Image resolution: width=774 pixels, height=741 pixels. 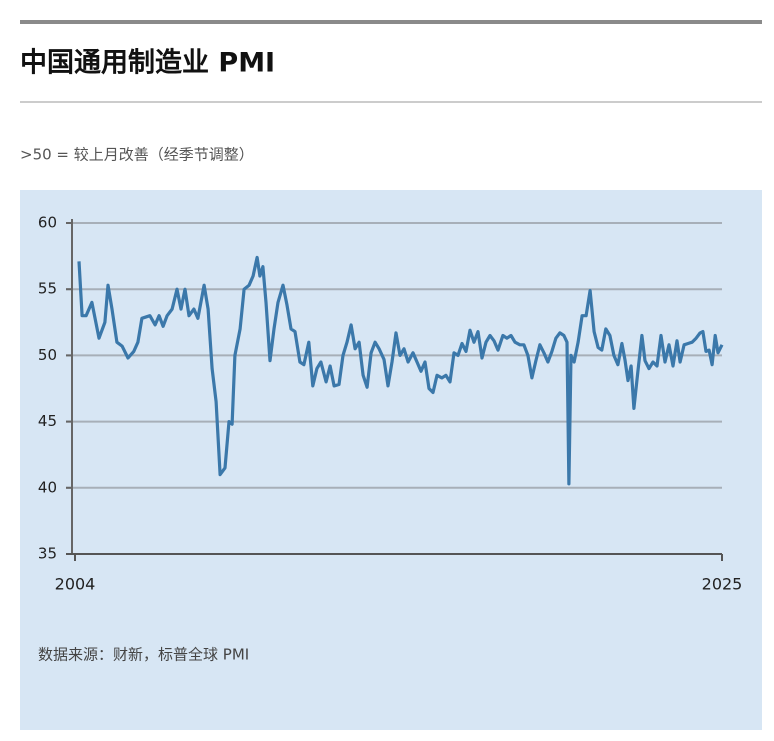 I want to click on y-tick-label: 50, so click(x=47, y=355).